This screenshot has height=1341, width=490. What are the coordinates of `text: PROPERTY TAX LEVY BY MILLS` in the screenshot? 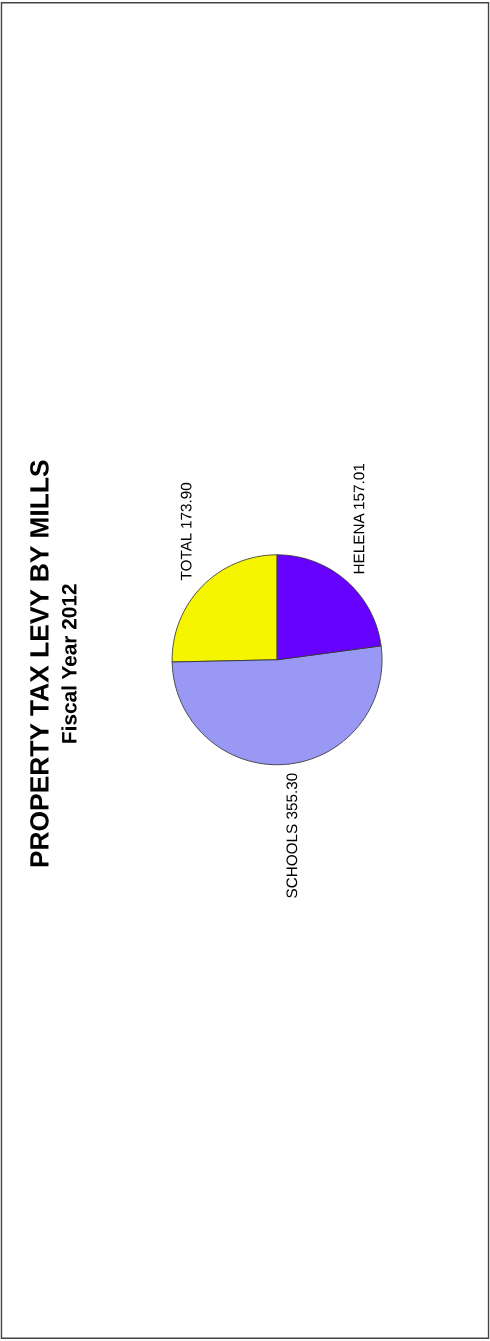 It's located at (39, 663).